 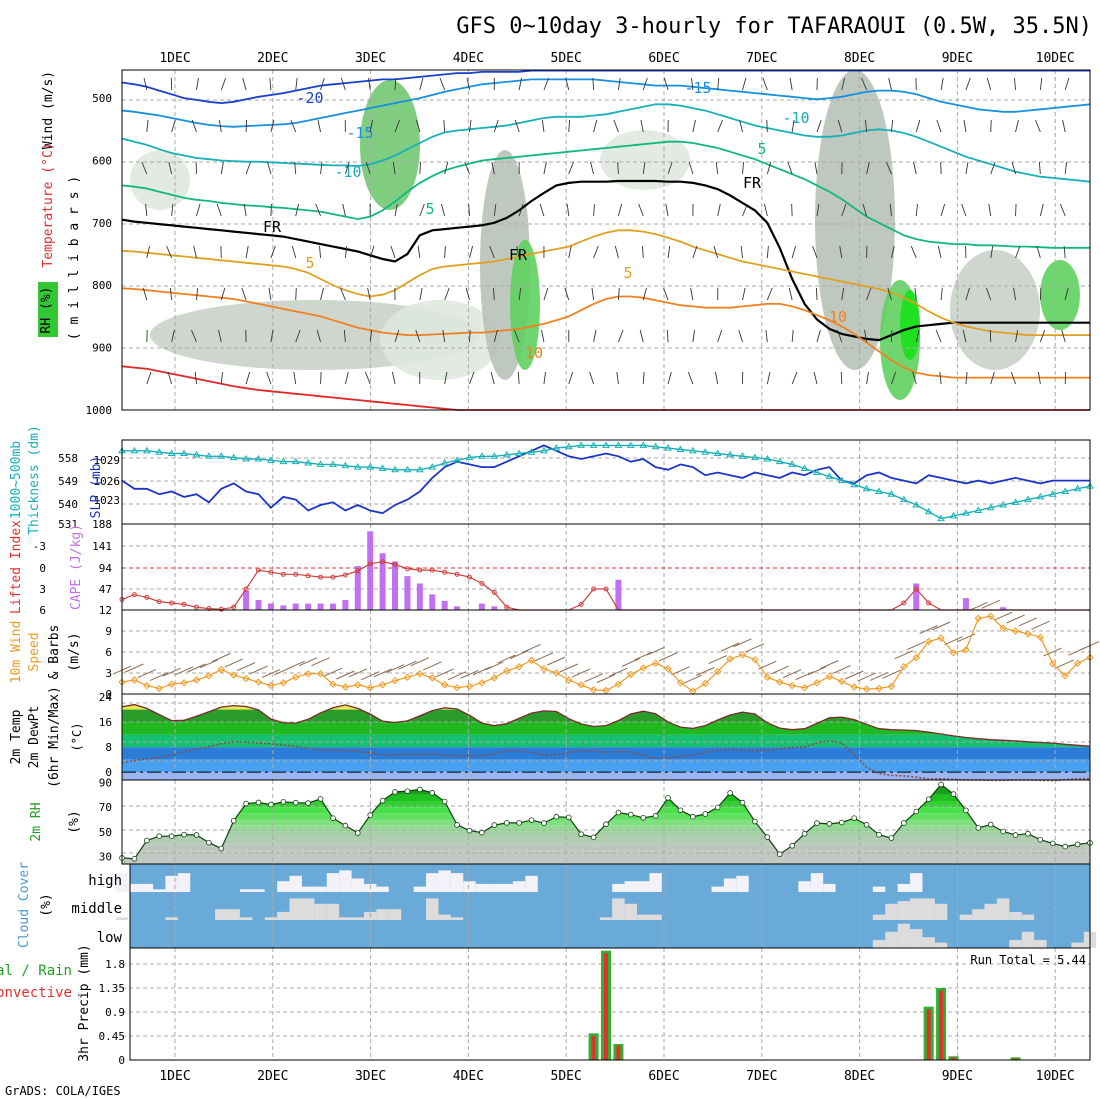 I want to click on ylabel-minmax: (6hr Min/Max), so click(x=54, y=737).